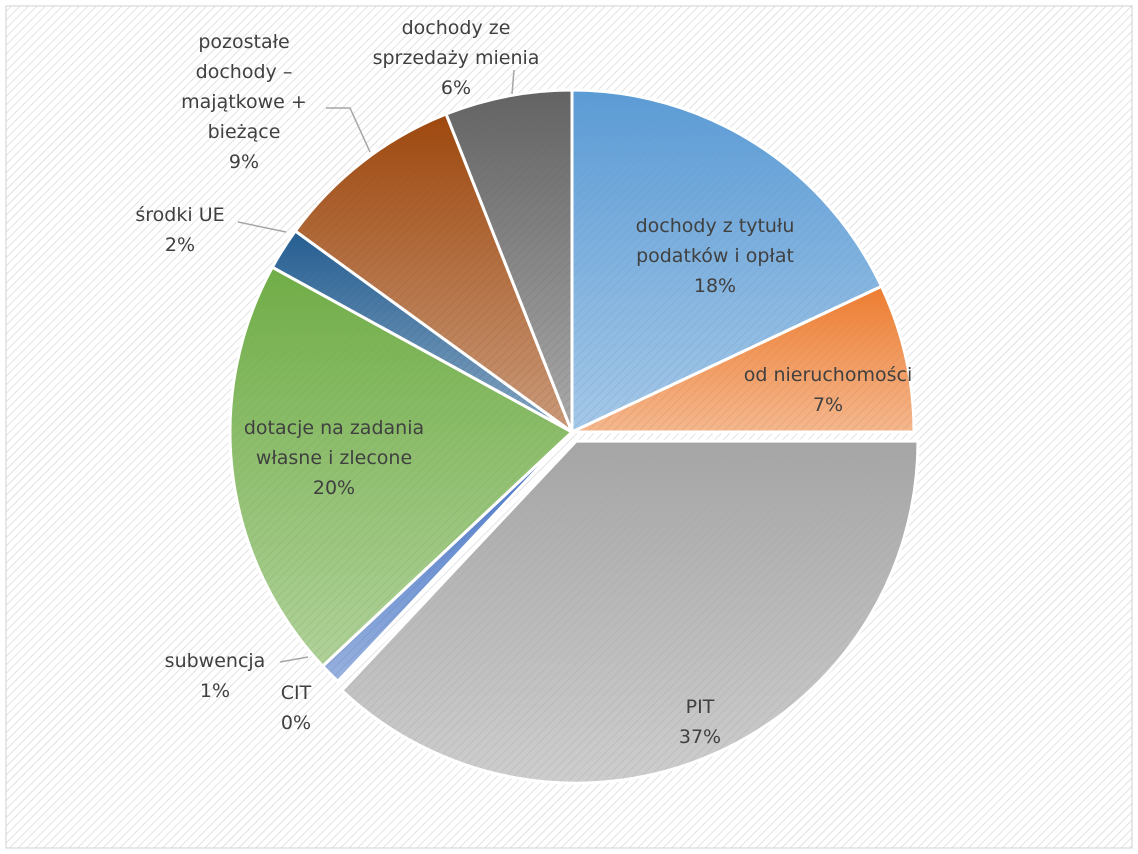 This screenshot has width=1138, height=854. Describe the element at coordinates (715, 286) in the screenshot. I see `slice-value: 18%` at that location.